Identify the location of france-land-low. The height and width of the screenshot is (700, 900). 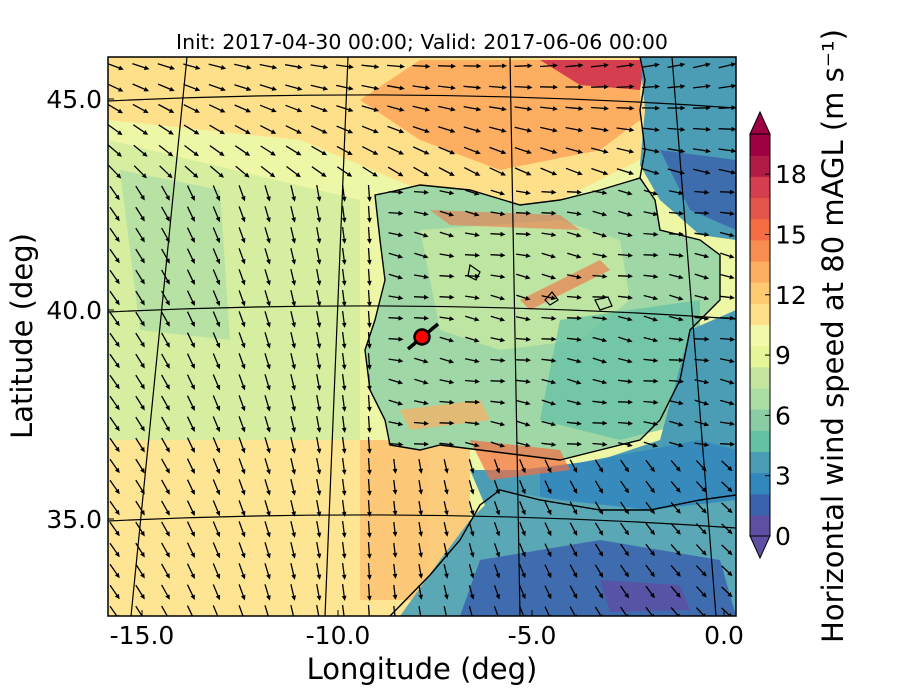
(698, 190).